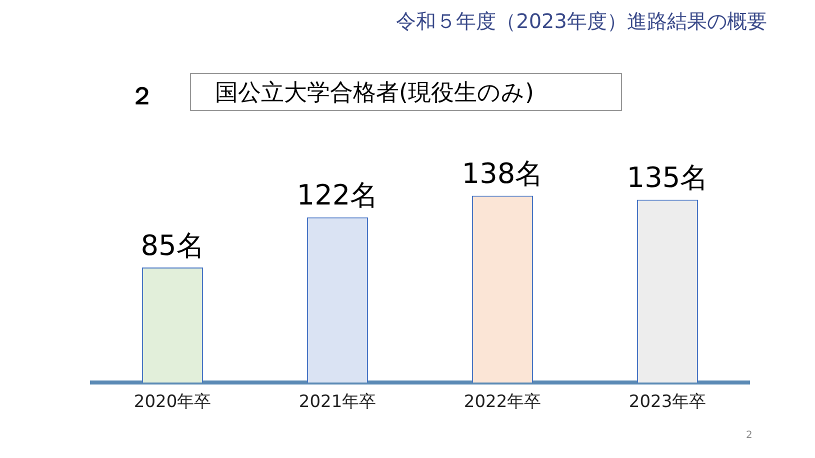  What do you see at coordinates (581, 21) in the screenshot?
I see `chart-title: 令和５年度（2023年度）進路結果の概要` at bounding box center [581, 21].